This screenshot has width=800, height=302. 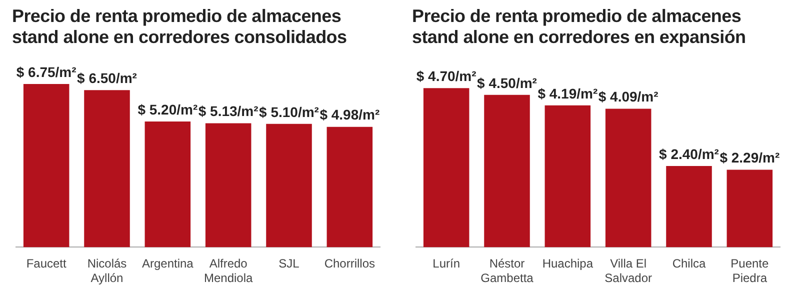 What do you see at coordinates (107, 271) in the screenshot?
I see `x-tick-label: Nicolás Ayllón` at bounding box center [107, 271].